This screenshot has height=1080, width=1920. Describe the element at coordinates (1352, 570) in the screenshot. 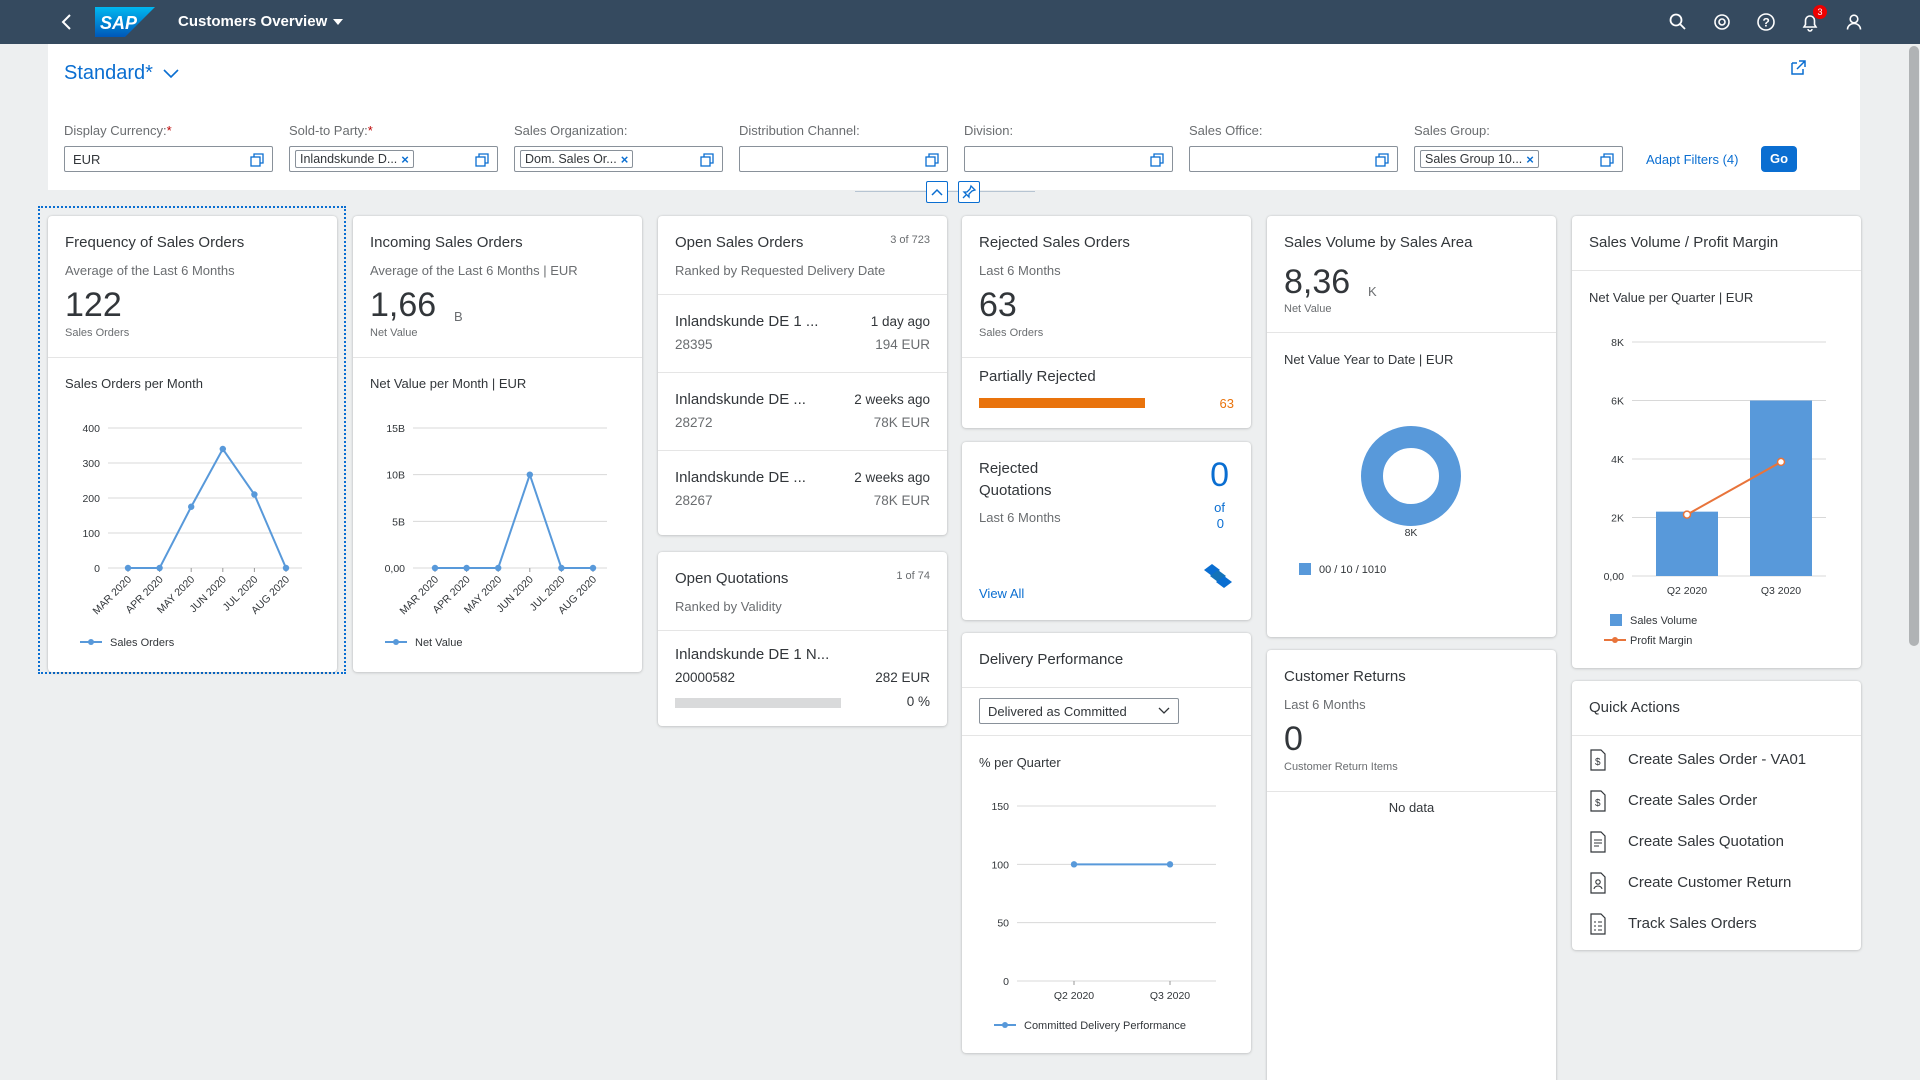

I see `legend-label: 00 / 10 / 1010` at that location.